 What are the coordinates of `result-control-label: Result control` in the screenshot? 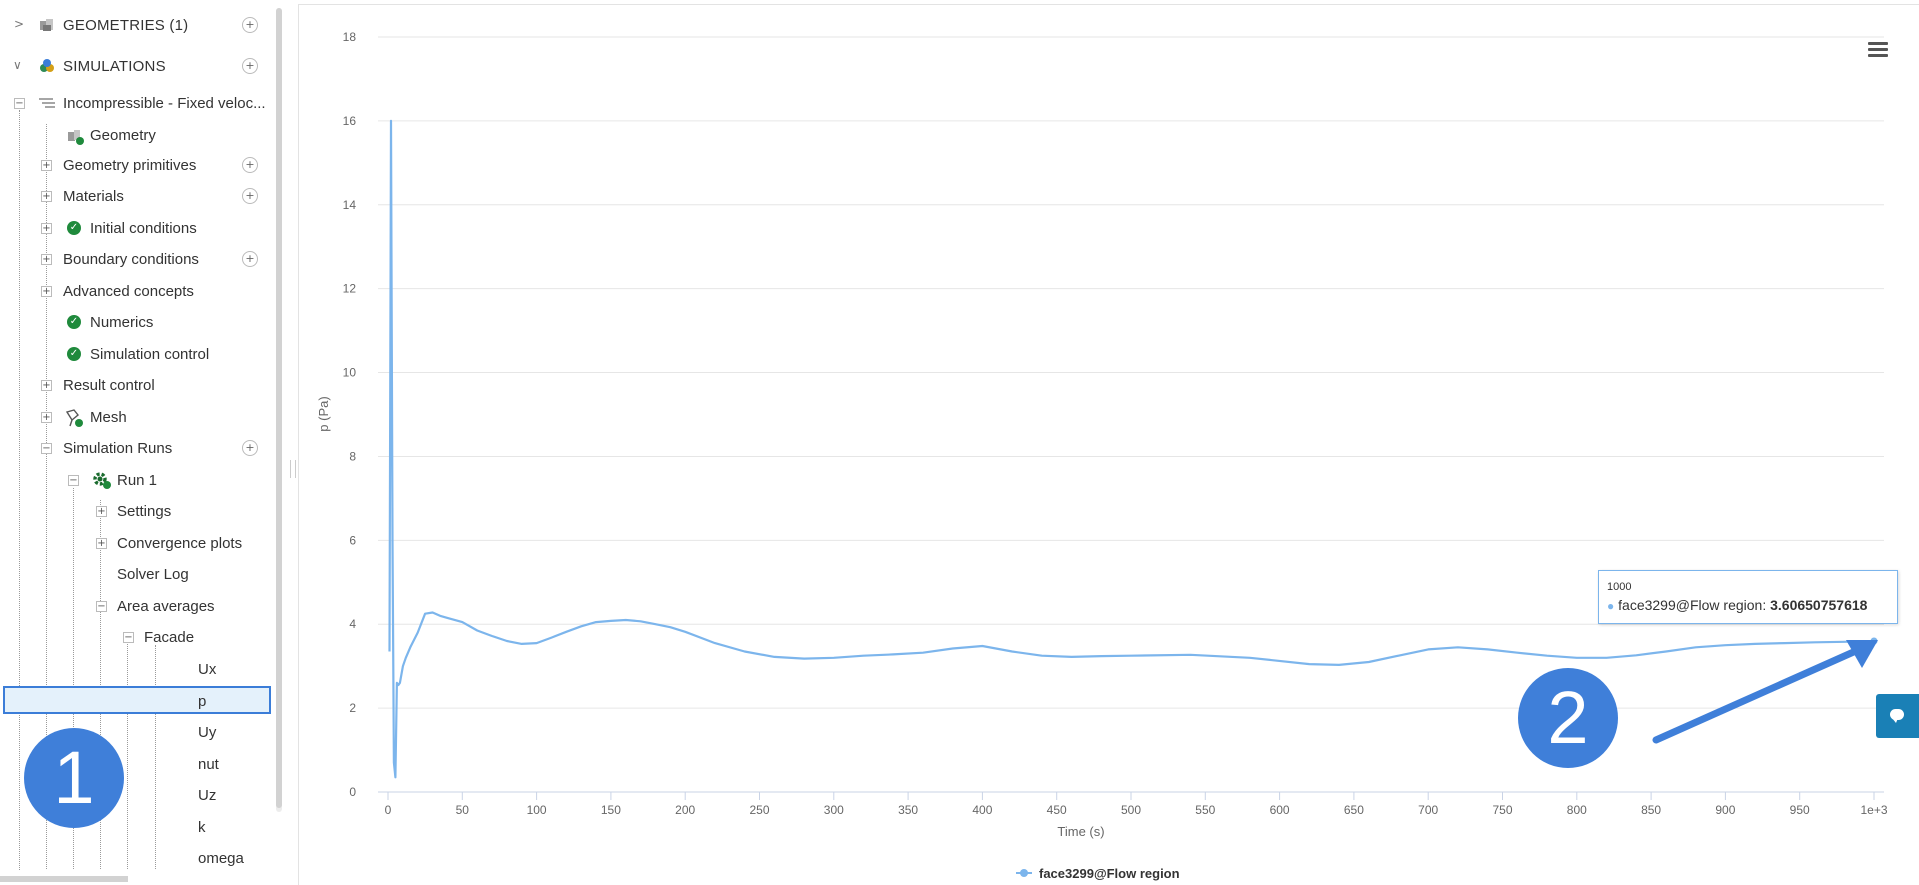 It's located at (109, 385).